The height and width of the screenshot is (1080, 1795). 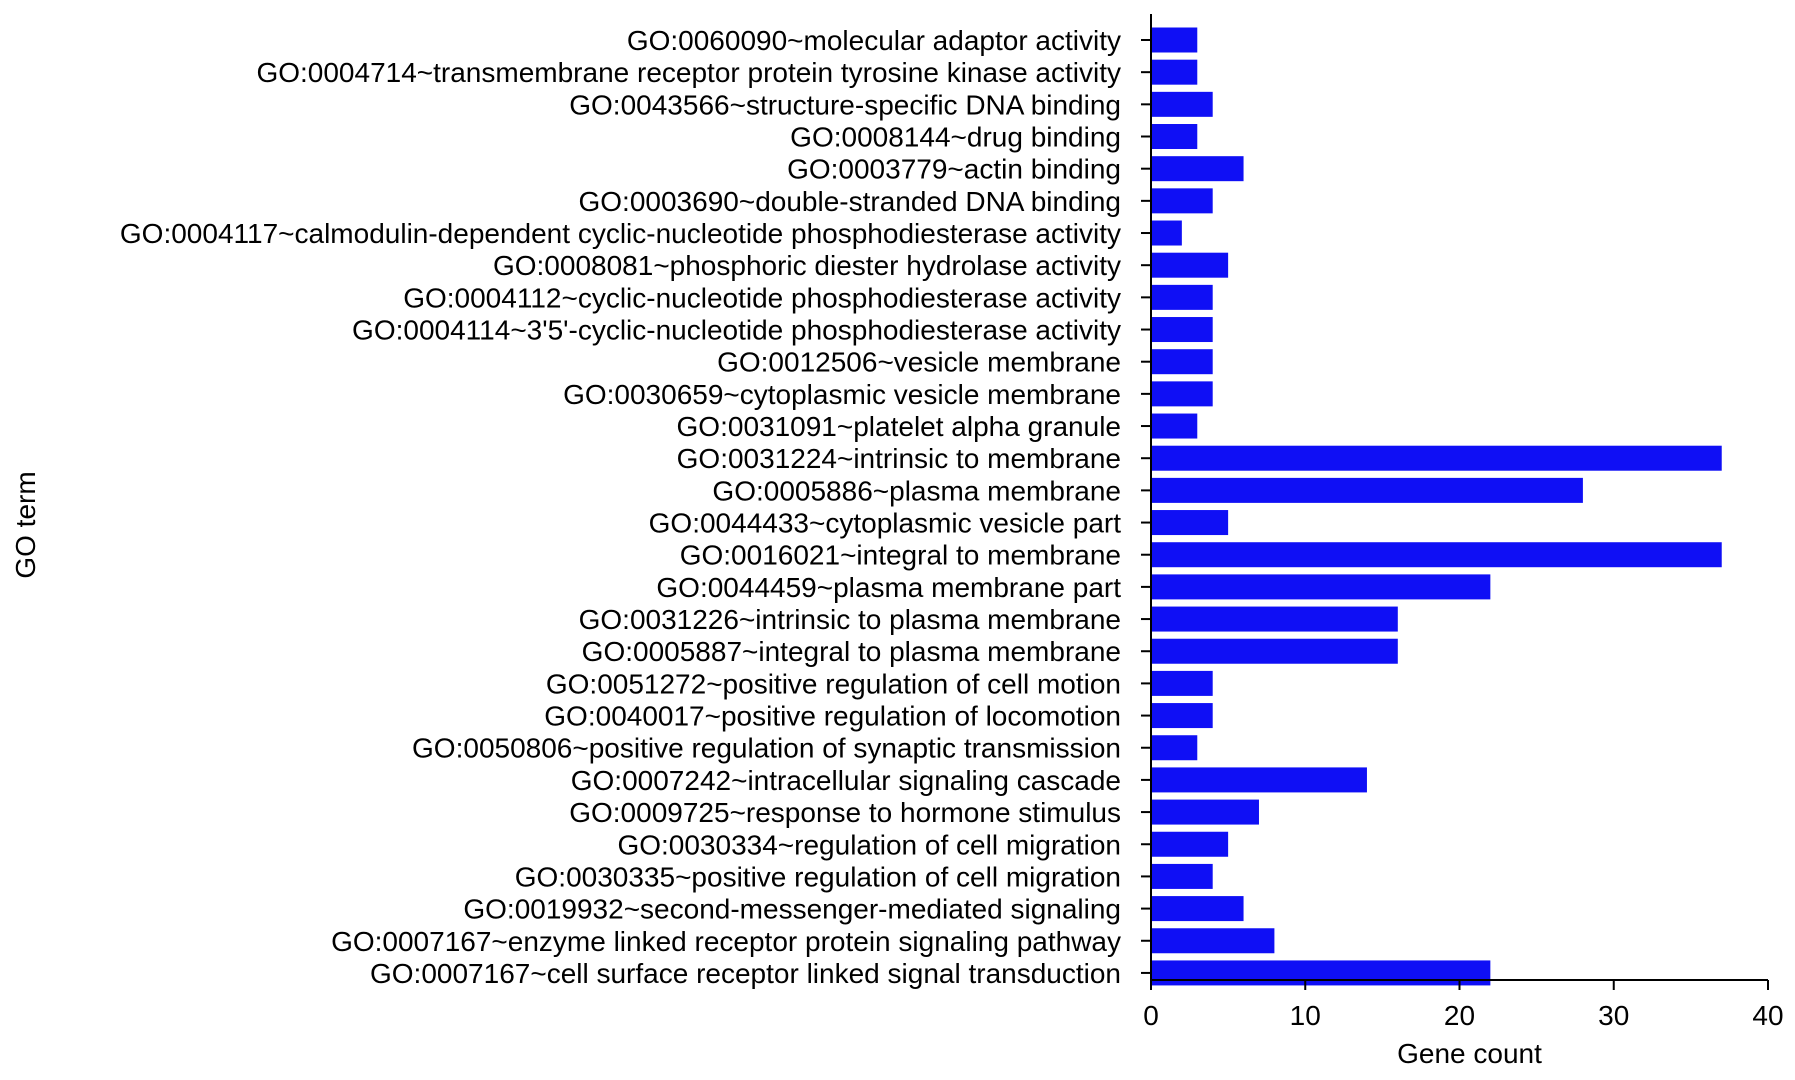 I want to click on category-label: GO:0005887~integral to plasma membrane, so click(x=851, y=651).